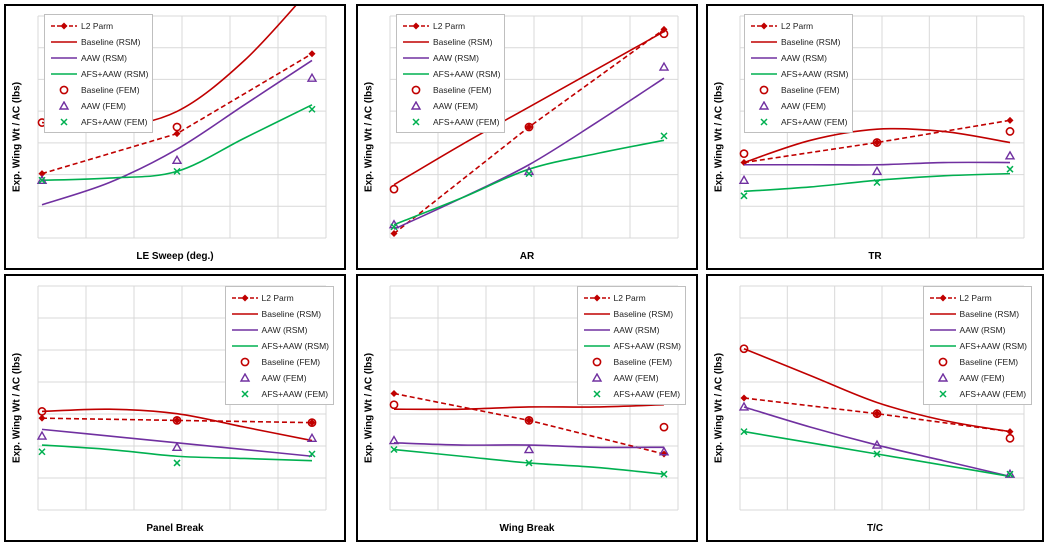 The height and width of the screenshot is (546, 1046). Describe the element at coordinates (175, 256) in the screenshot. I see `x-axis-label: LE Sweep (deg.)` at that location.